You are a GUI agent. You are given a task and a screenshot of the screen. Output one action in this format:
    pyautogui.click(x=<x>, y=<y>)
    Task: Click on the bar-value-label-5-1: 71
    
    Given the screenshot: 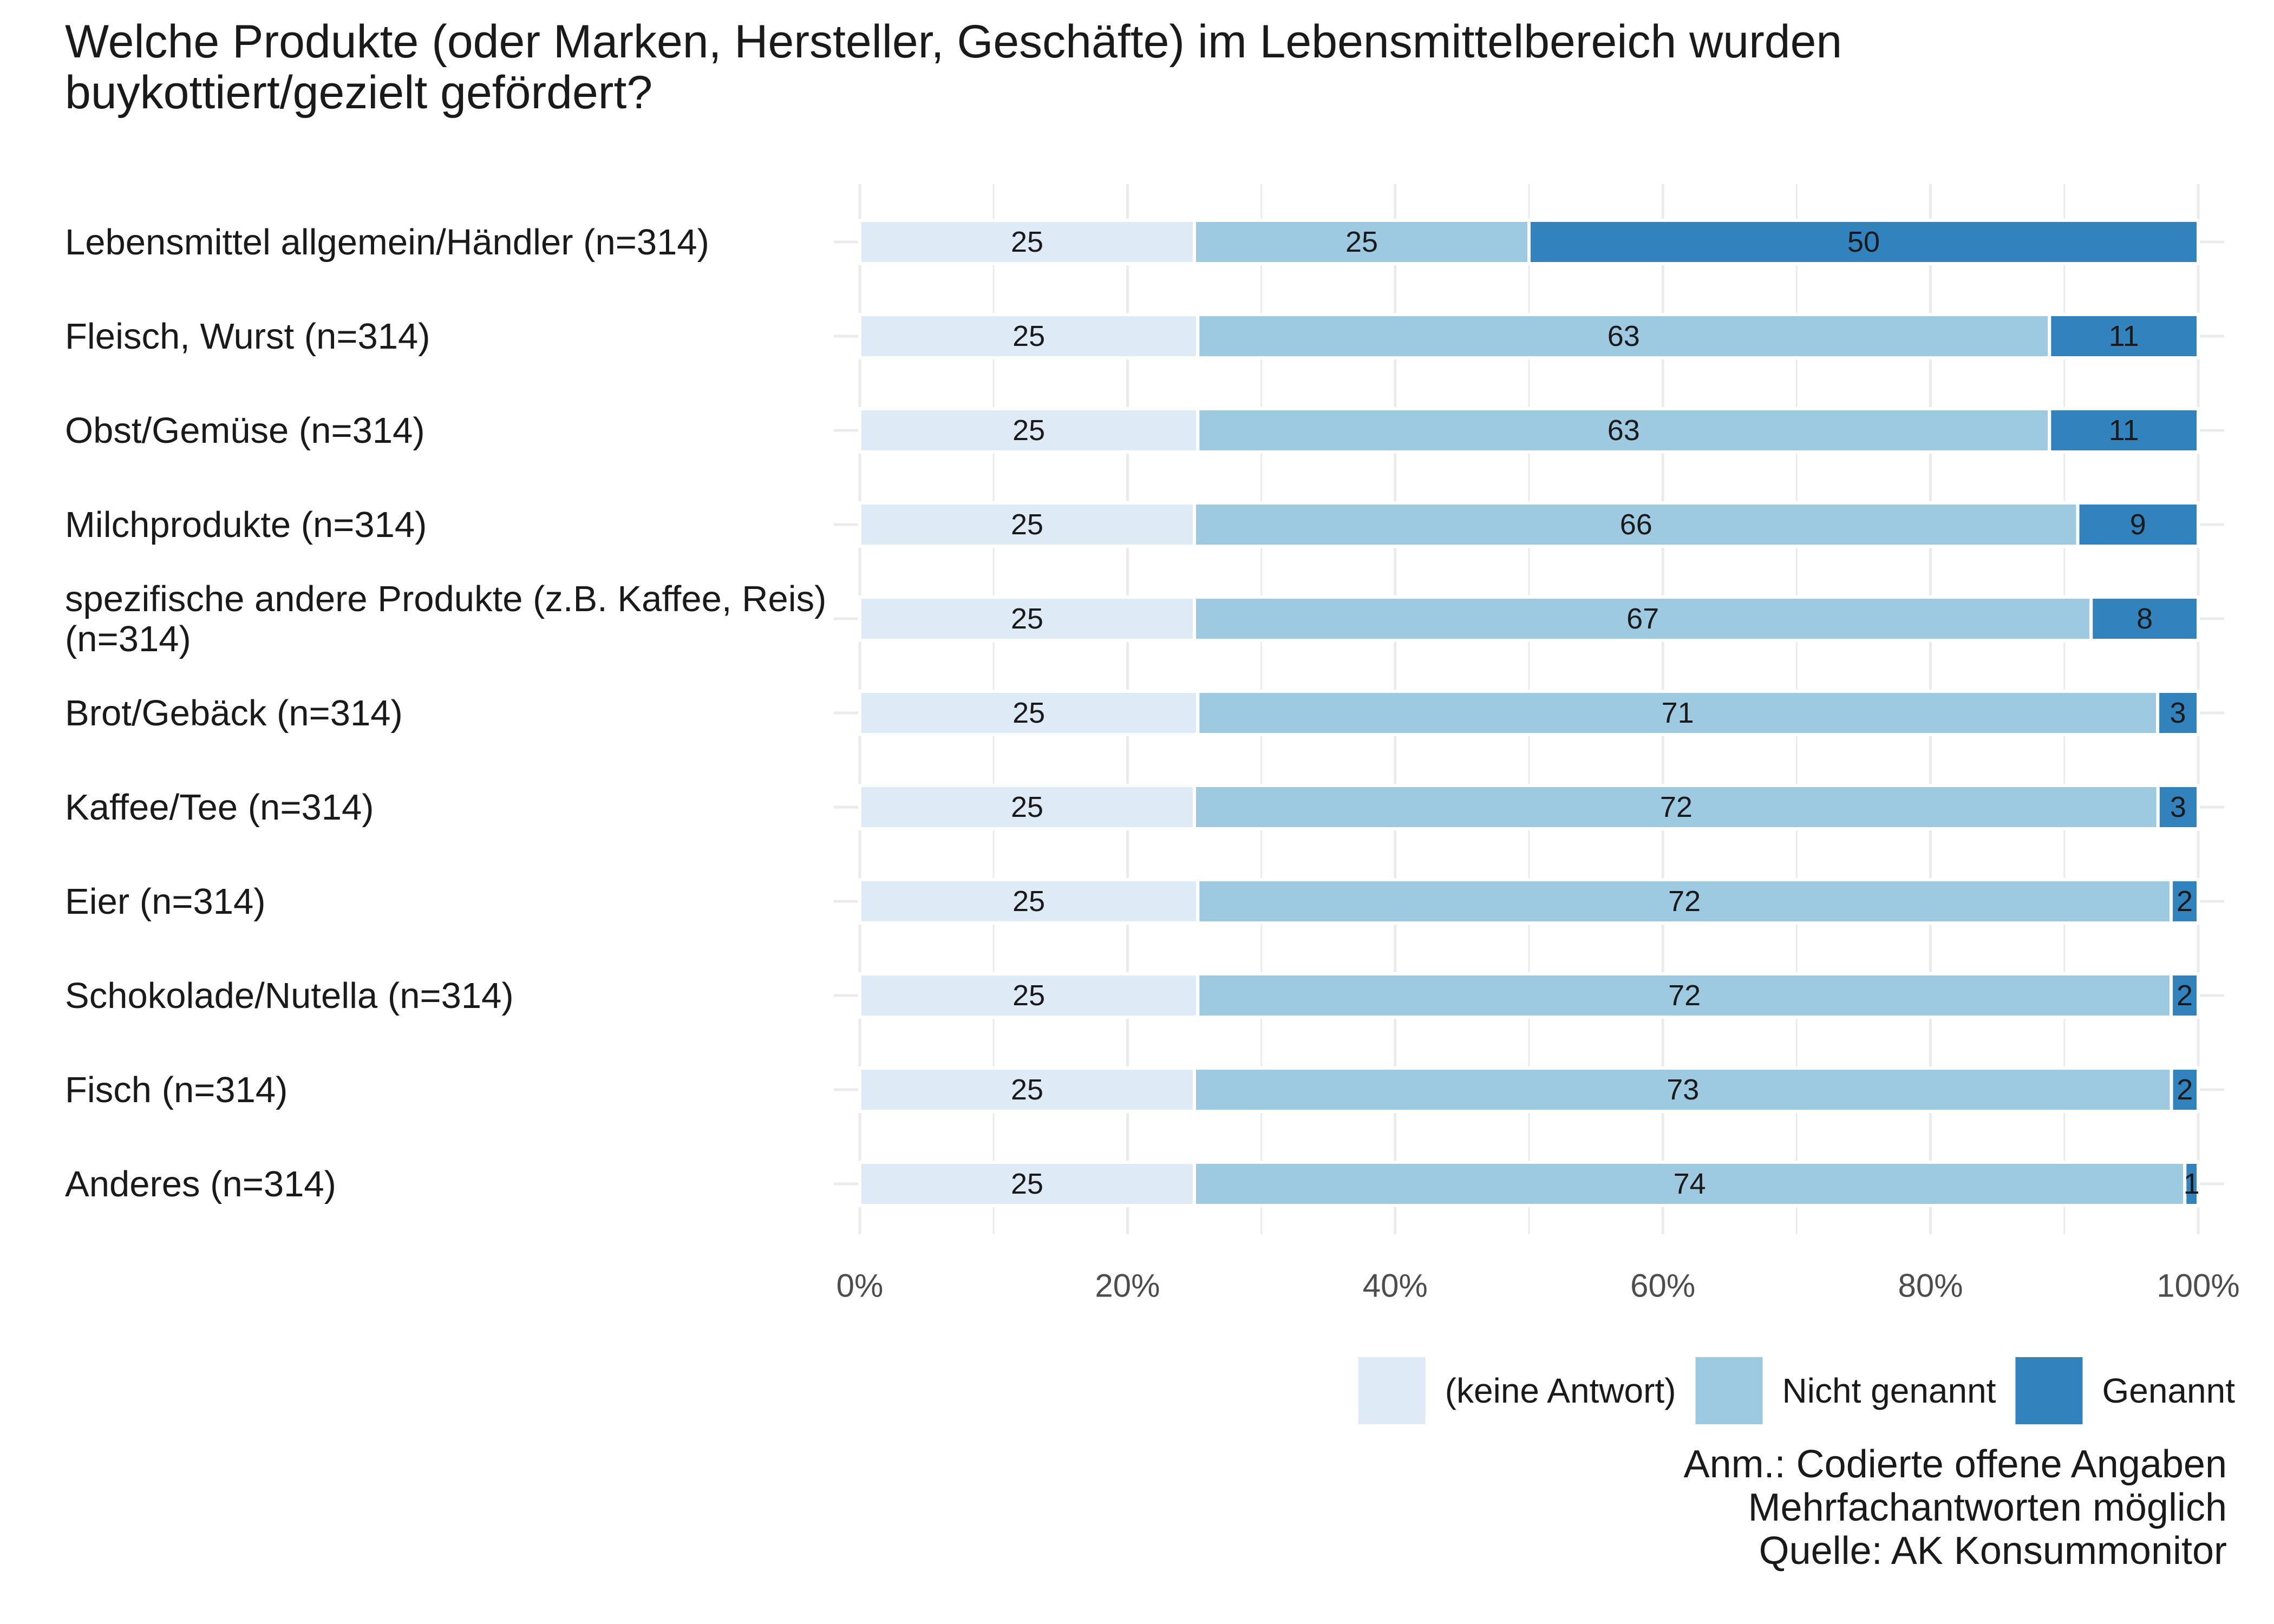 What is the action you would take?
    pyautogui.click(x=1678, y=713)
    